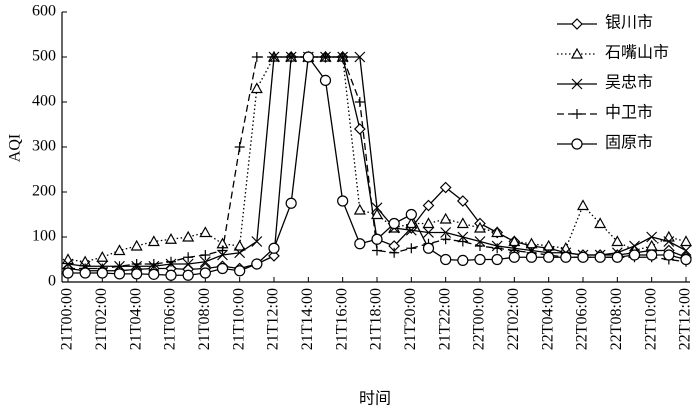 The height and width of the screenshot is (420, 700). What do you see at coordinates (170, 319) in the screenshot?
I see `x-tick-label: 21T06:00` at bounding box center [170, 319].